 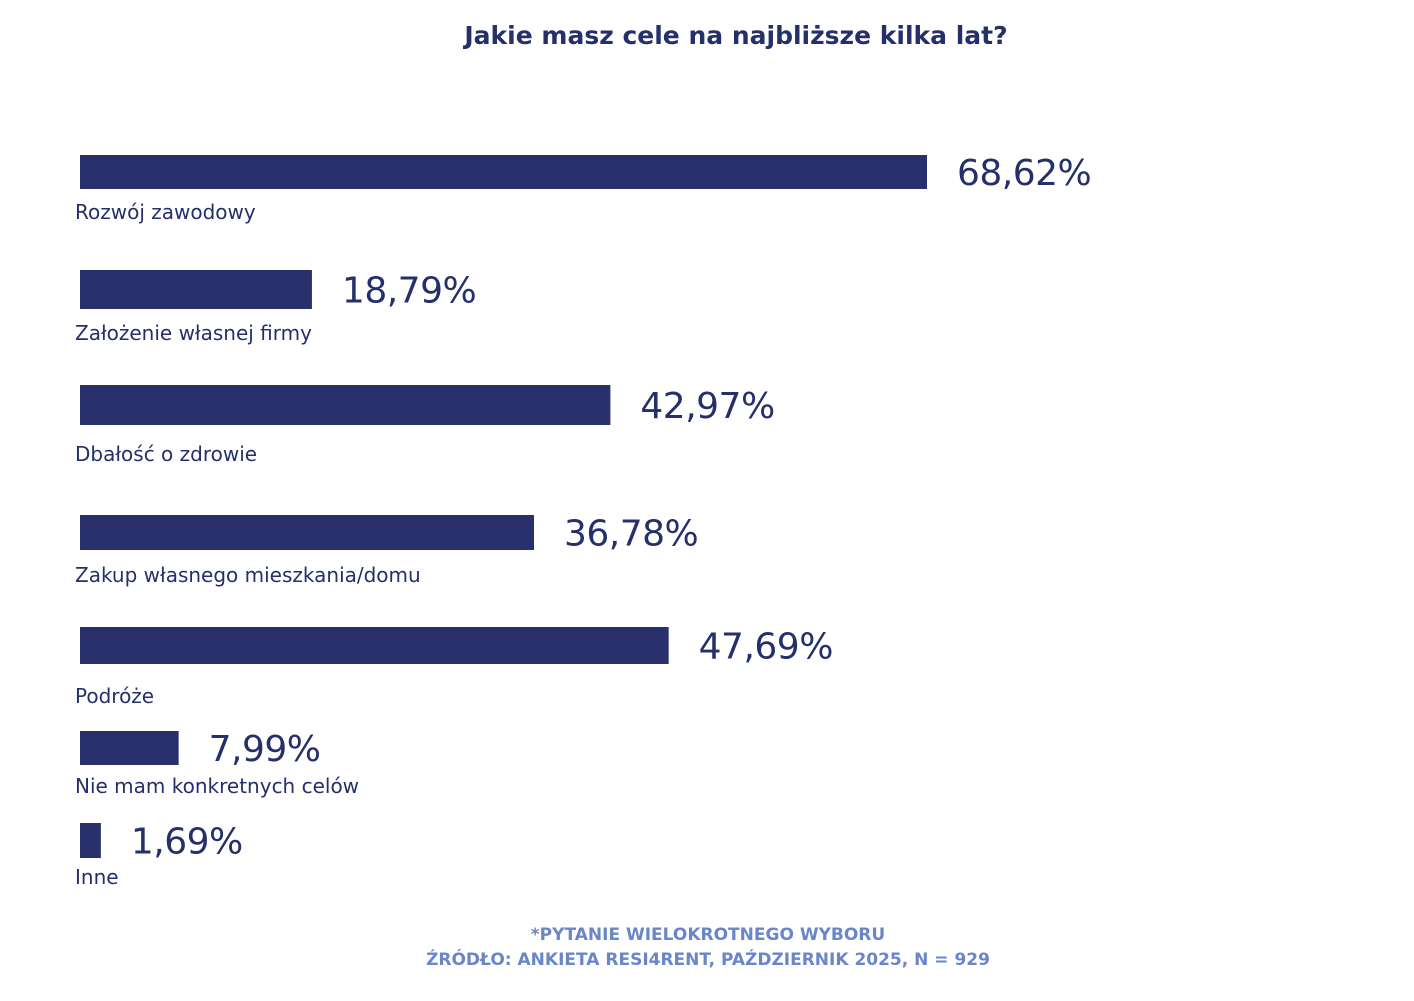 What do you see at coordinates (193, 333) in the screenshot?
I see `category-label-2: Założenie własnej firmy` at bounding box center [193, 333].